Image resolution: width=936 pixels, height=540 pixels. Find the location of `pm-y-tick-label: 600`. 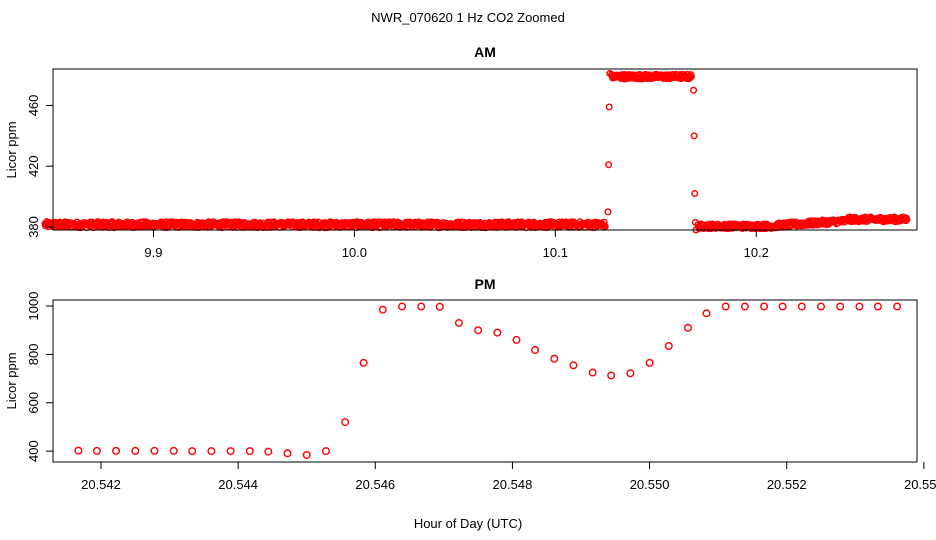

pm-y-tick-label: 600 is located at coordinates (33, 403).